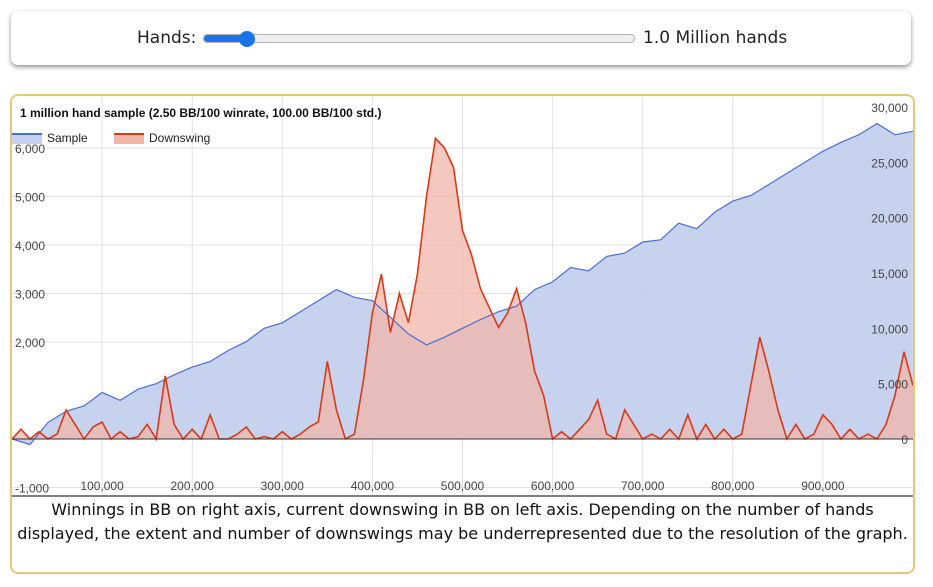 The width and height of the screenshot is (933, 587). I want to click on legend-swatch-sample, so click(27, 139).